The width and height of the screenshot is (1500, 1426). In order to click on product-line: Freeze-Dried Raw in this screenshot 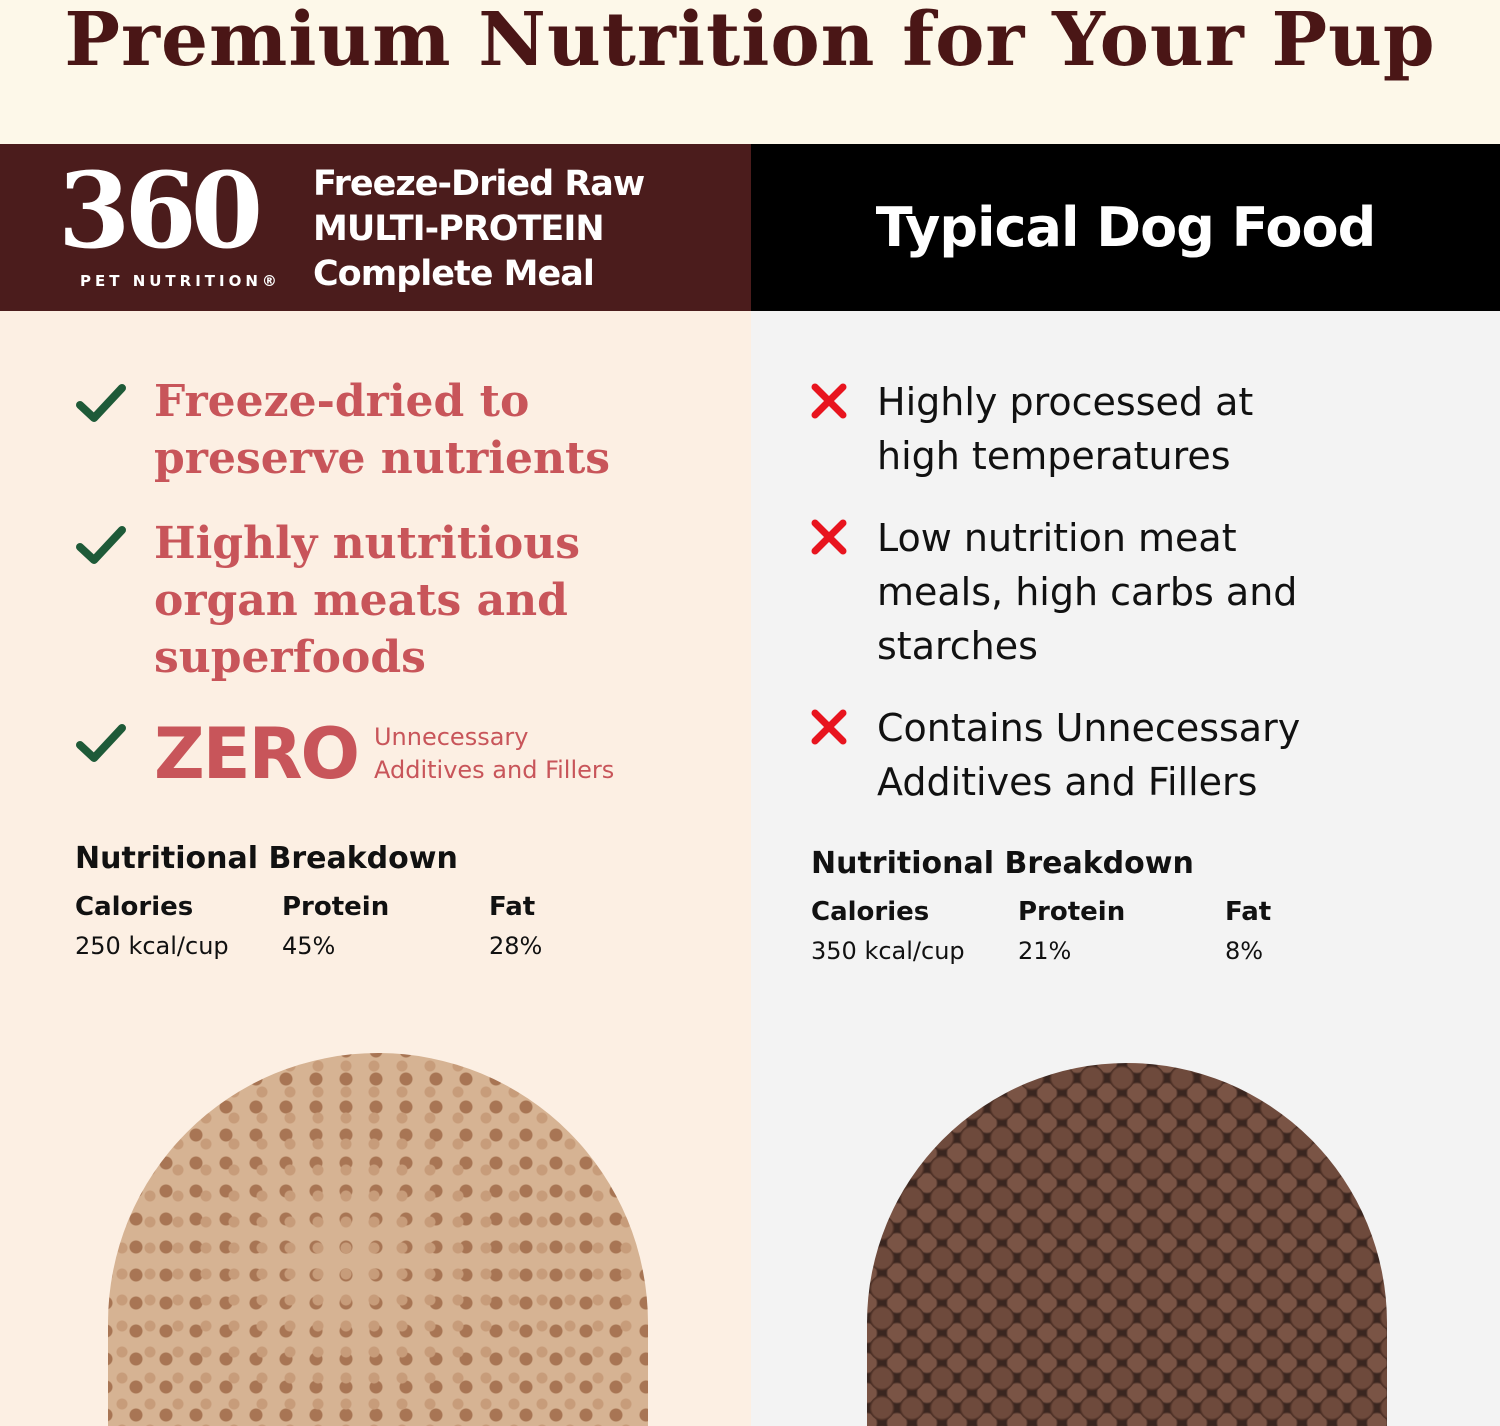, I will do `click(479, 184)`.